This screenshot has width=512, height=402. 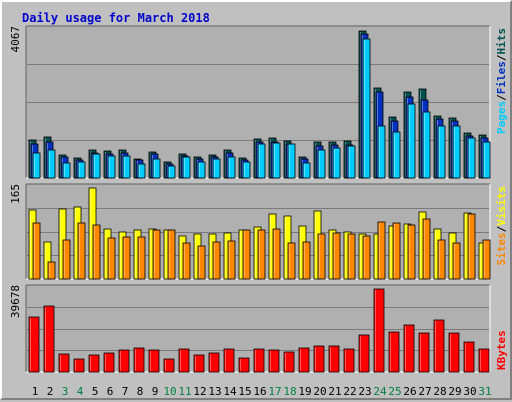 I want to click on day-label-20: 20, so click(x=319, y=391).